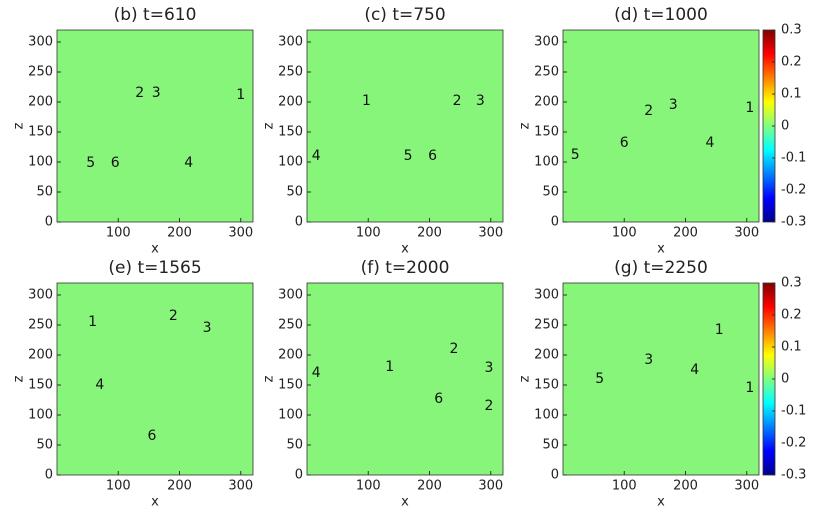 The height and width of the screenshot is (520, 822). I want to click on panel-title: (e) t=1565, so click(154, 268).